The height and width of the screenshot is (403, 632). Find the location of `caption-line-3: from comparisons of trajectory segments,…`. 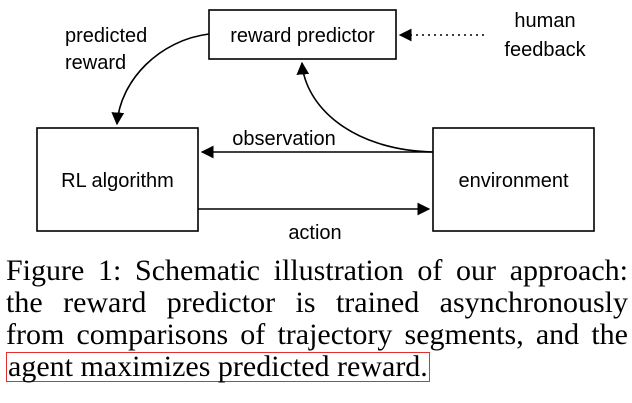

caption-line-3: from comparisons of trajectory segments,… is located at coordinates (317, 334).